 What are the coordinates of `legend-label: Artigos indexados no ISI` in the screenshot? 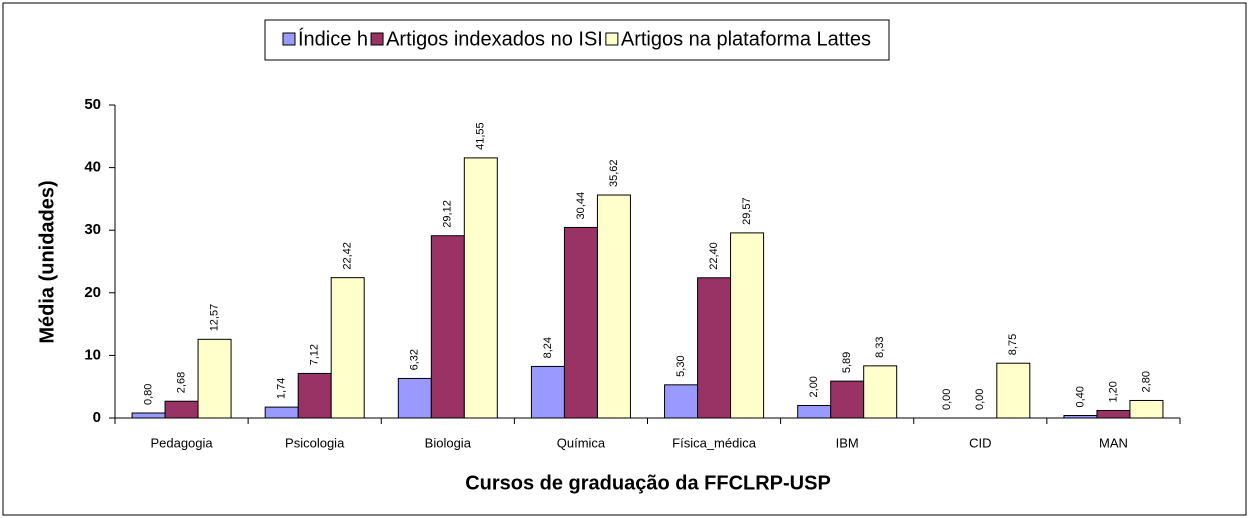 It's located at (494, 39).